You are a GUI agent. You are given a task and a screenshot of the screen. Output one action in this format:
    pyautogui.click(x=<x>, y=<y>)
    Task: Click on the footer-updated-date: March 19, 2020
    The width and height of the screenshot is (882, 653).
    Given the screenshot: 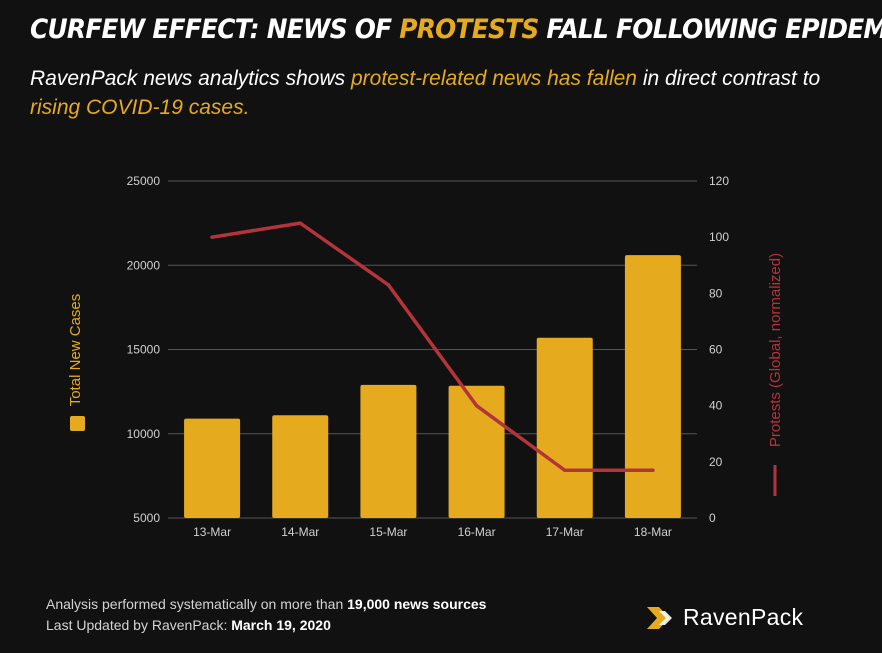 What is the action you would take?
    pyautogui.click(x=281, y=625)
    